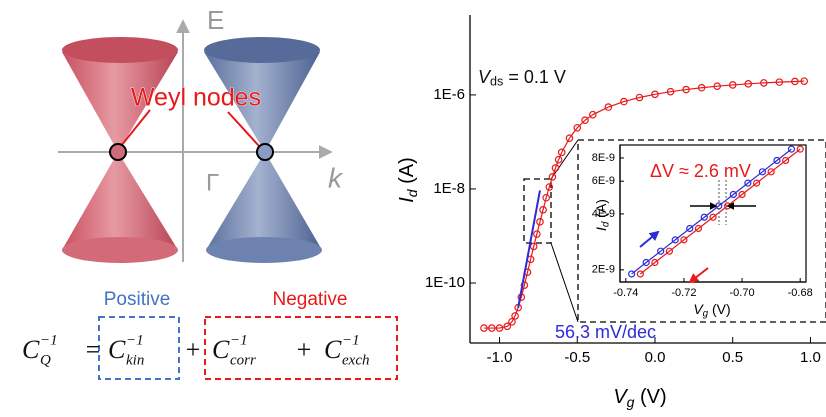  I want to click on zoom-frame, so click(701, 231).